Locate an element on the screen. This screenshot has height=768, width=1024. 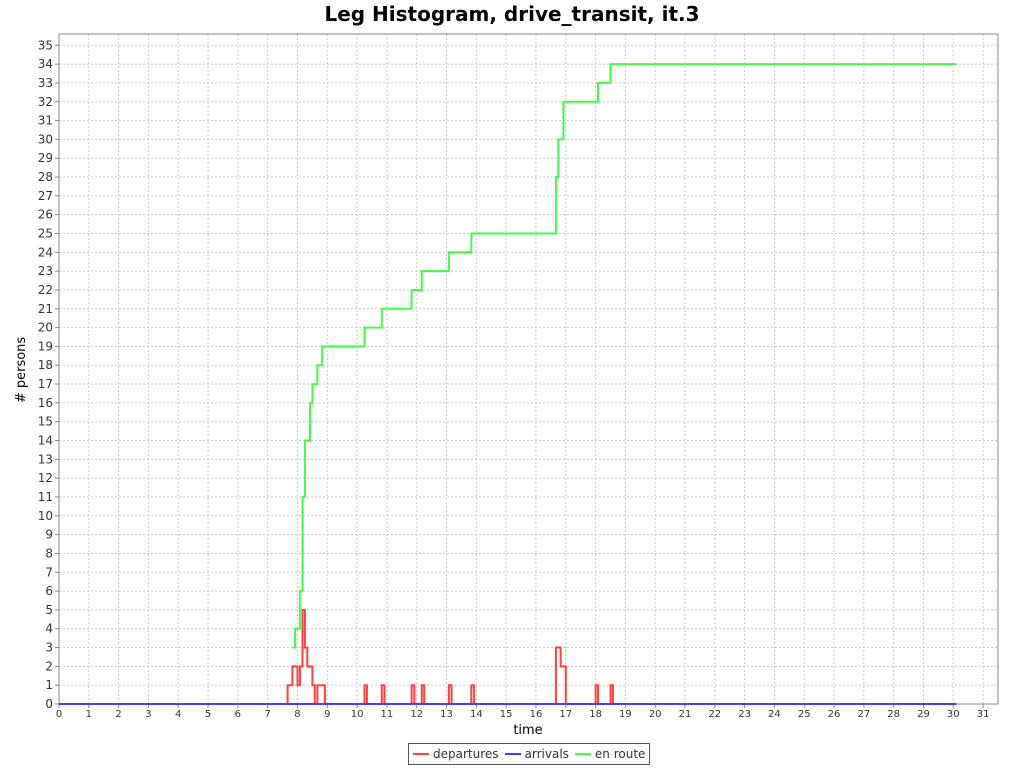
y-tick-label: 27 is located at coordinates (45, 196).